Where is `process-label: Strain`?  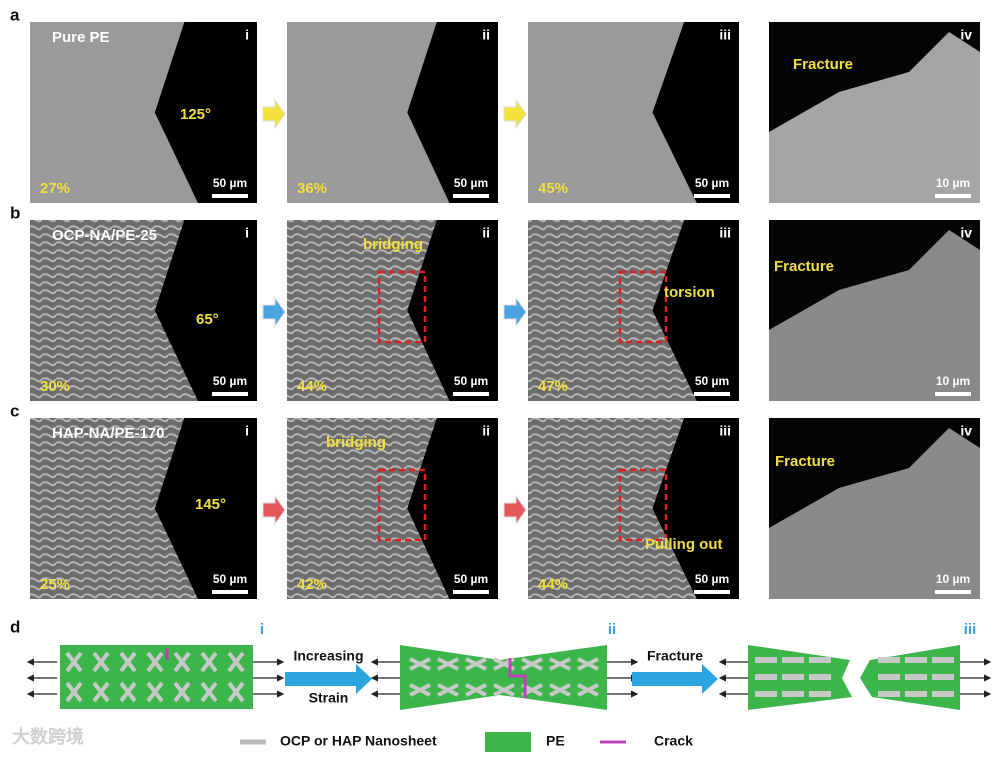 process-label: Strain is located at coordinates (329, 698).